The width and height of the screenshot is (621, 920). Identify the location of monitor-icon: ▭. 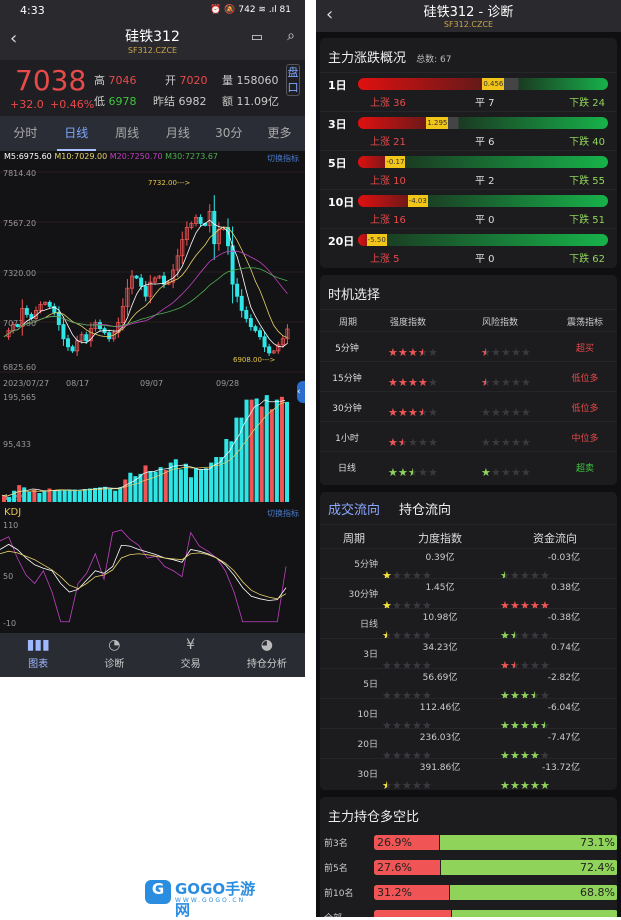
(256, 37).